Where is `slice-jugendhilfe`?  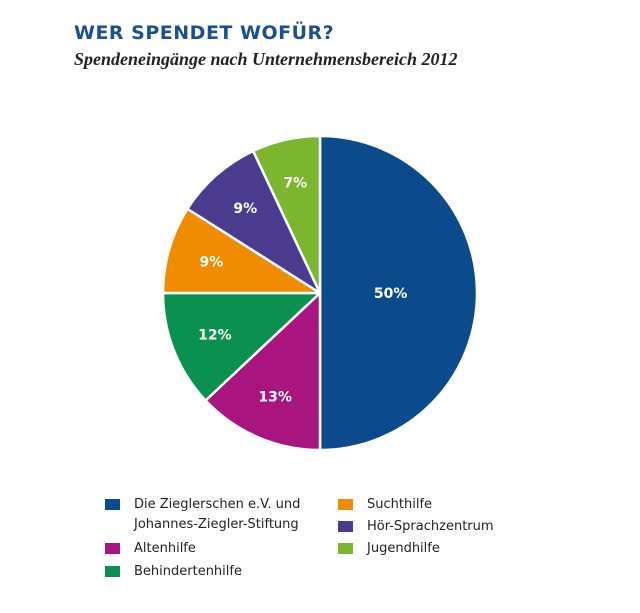
slice-jugendhilfe is located at coordinates (286, 214).